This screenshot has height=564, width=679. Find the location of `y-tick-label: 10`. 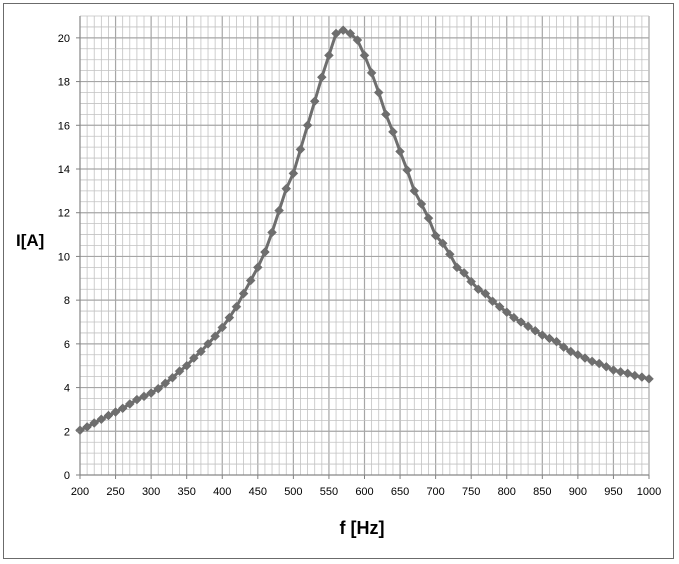

y-tick-label: 10 is located at coordinates (64, 257).